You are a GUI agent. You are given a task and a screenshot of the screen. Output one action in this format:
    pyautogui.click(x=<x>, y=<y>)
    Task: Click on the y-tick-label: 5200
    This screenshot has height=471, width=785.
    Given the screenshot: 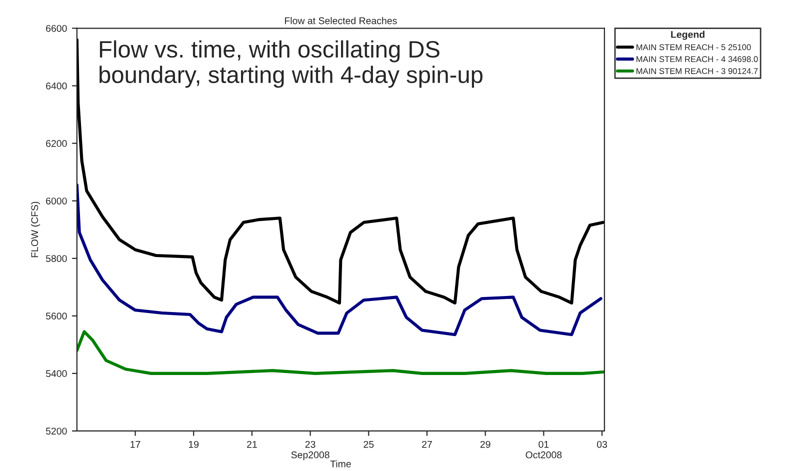 What is the action you would take?
    pyautogui.click(x=56, y=431)
    